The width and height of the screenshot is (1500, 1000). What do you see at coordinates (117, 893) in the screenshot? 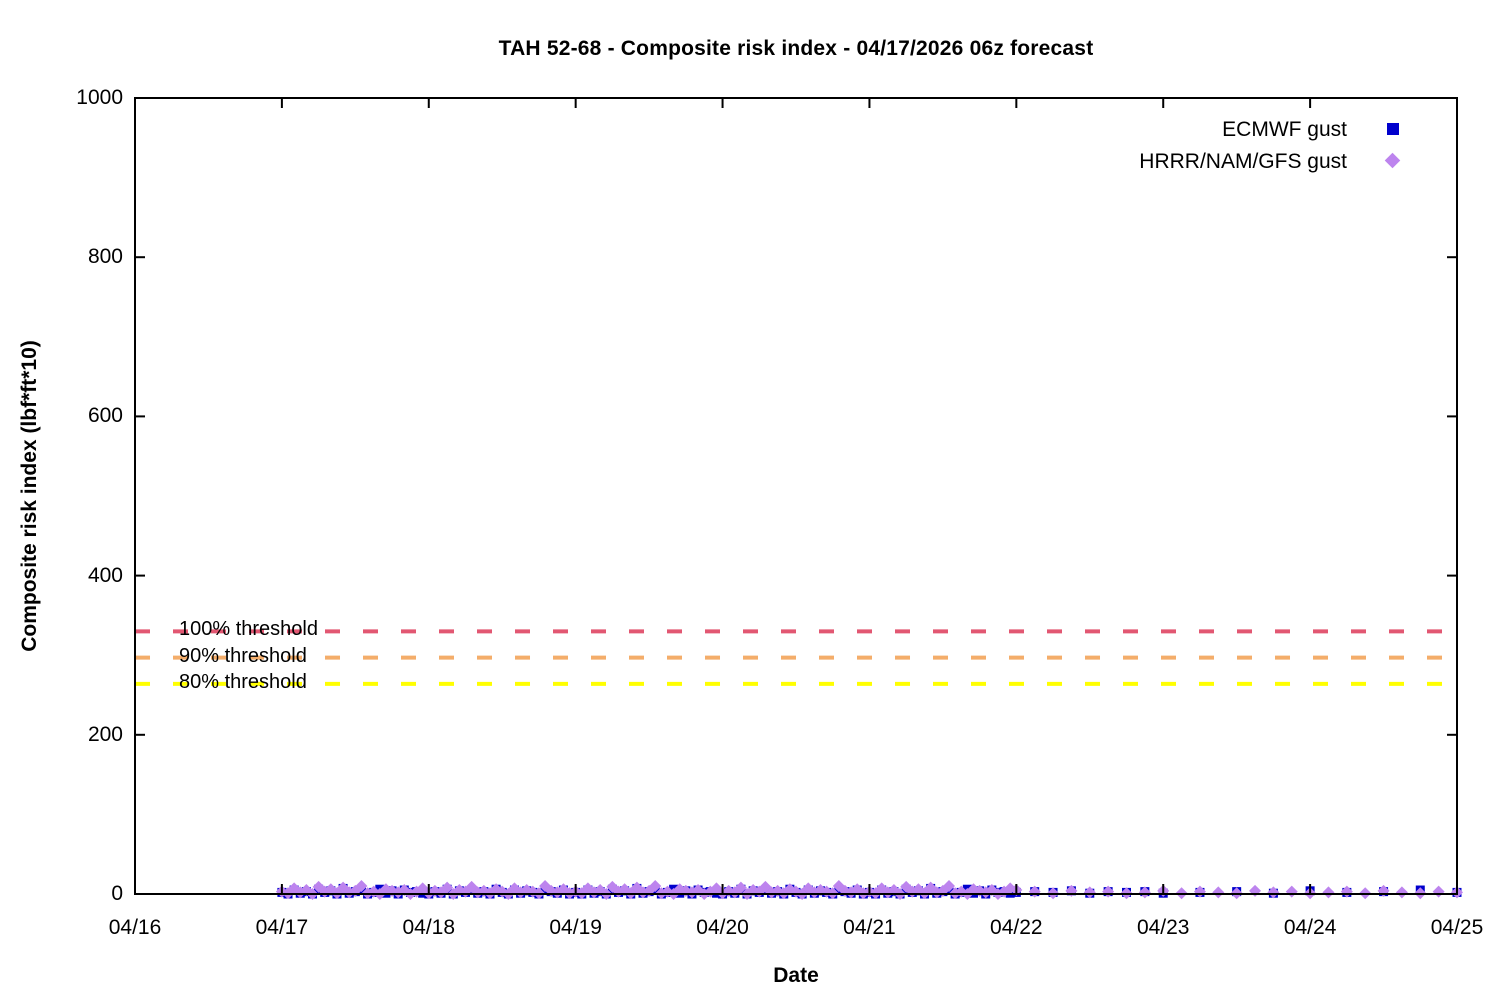
I see `y-tick-label: 0` at bounding box center [117, 893].